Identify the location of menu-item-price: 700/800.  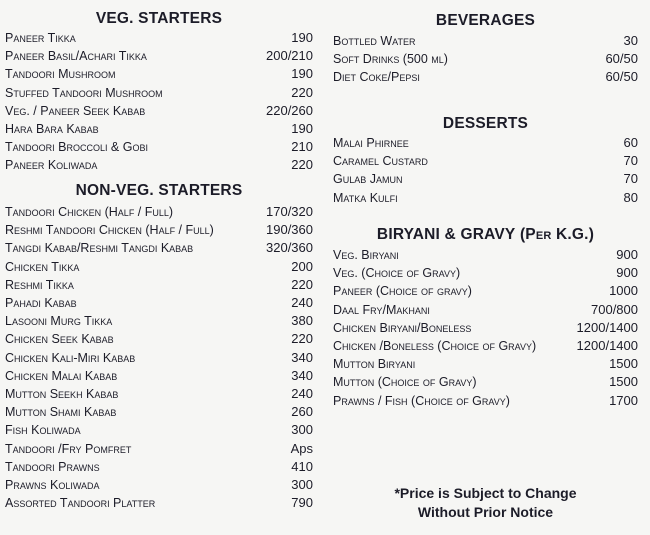
(614, 309).